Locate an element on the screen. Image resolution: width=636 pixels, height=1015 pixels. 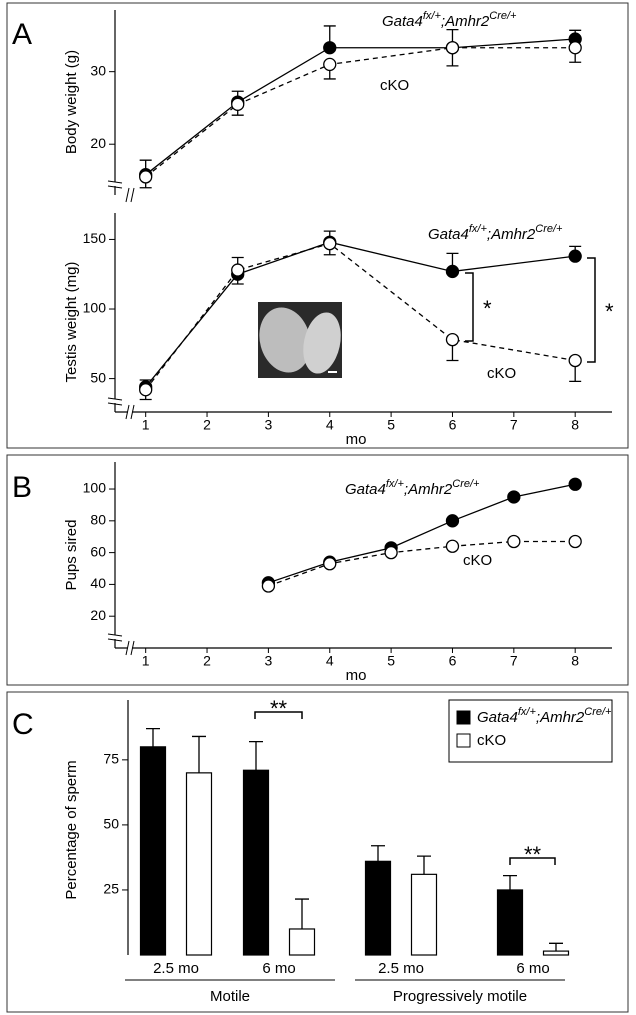
legend-label: cKO is located at coordinates (491, 740).